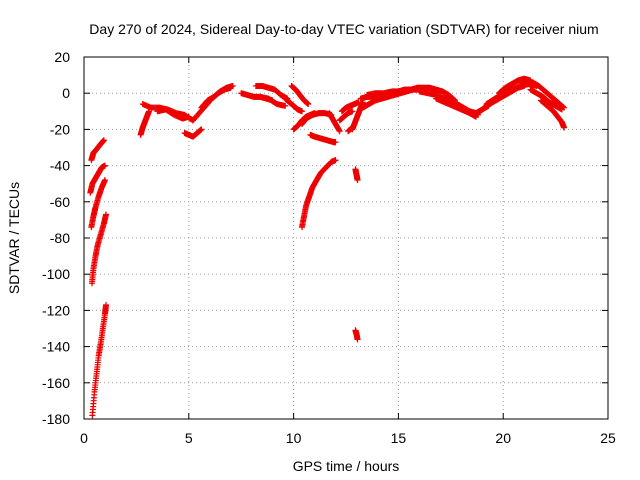 The image size is (640, 480). I want to click on y-tick-label: -100, so click(56, 274).